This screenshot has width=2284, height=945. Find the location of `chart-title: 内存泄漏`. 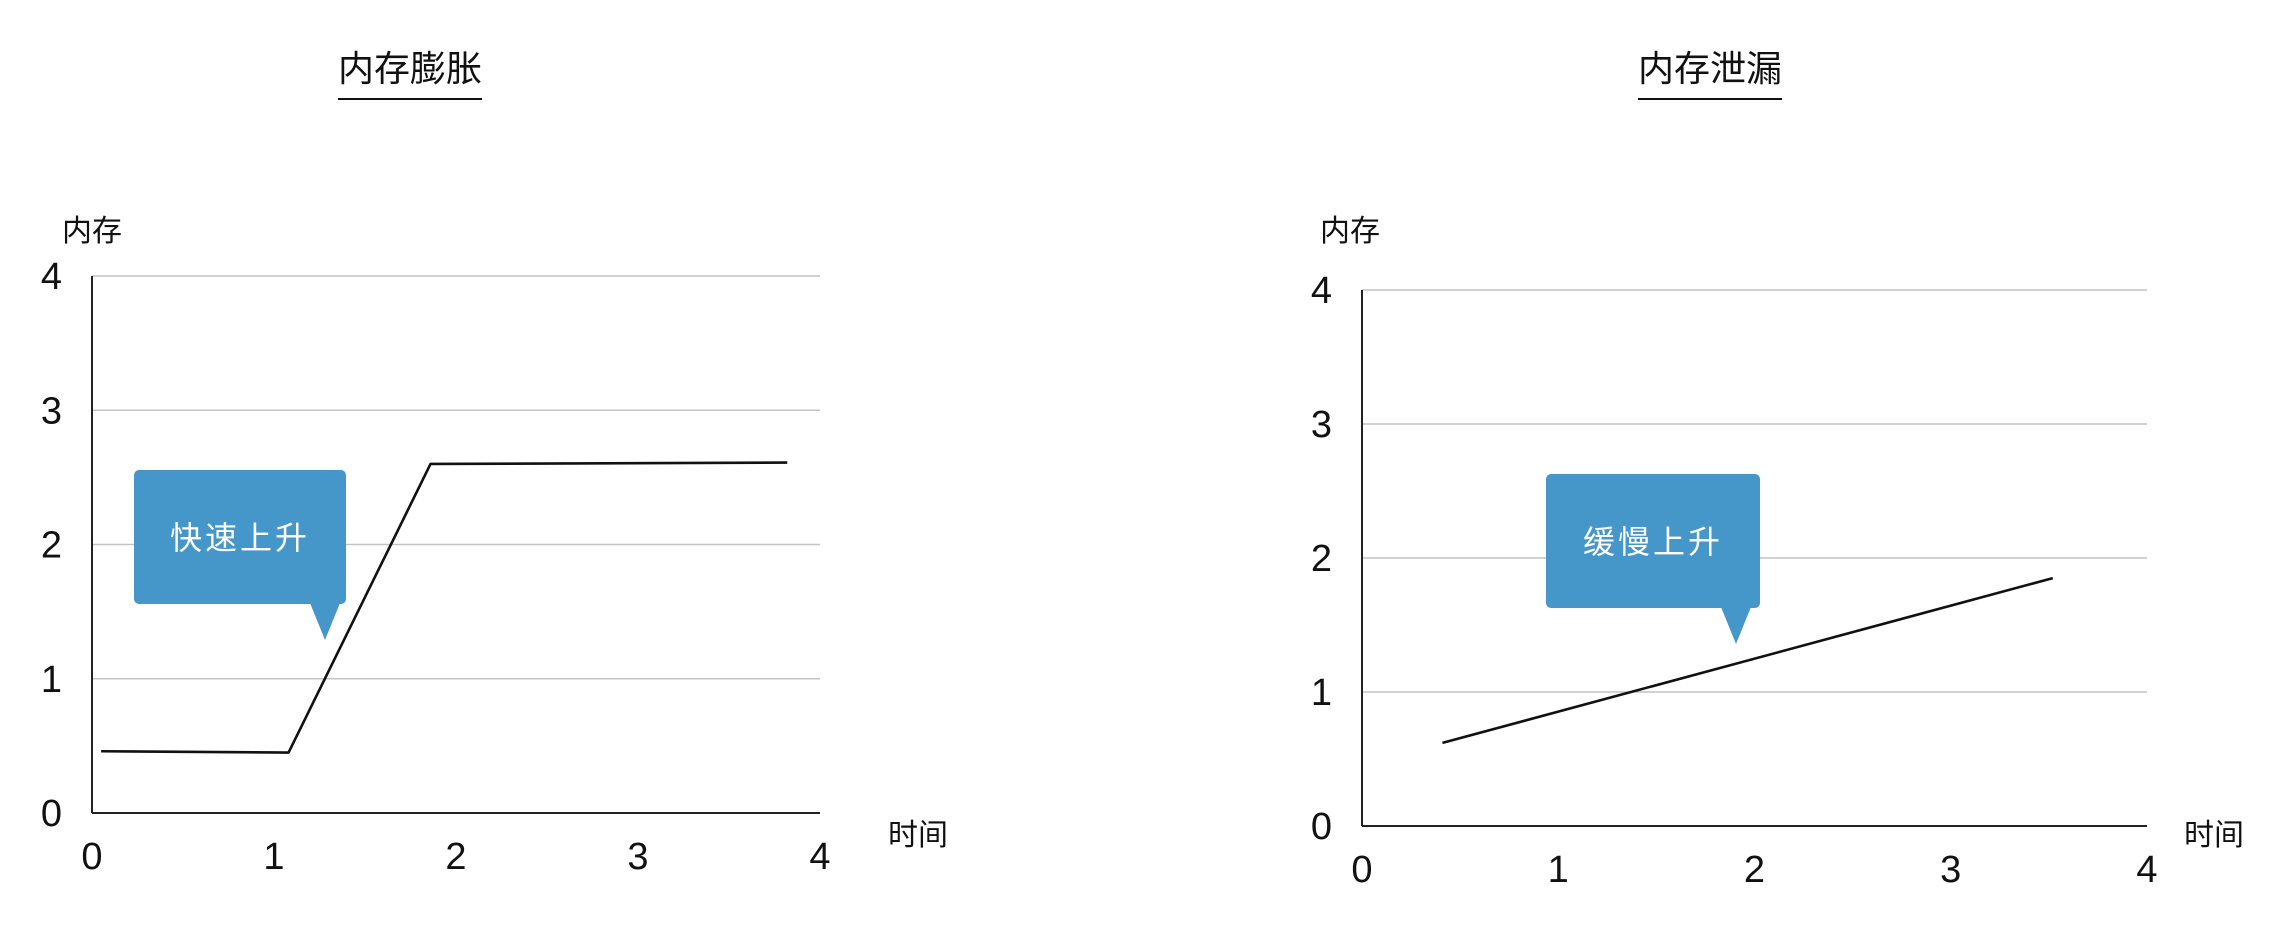

chart-title: 内存泄漏 is located at coordinates (1710, 70).